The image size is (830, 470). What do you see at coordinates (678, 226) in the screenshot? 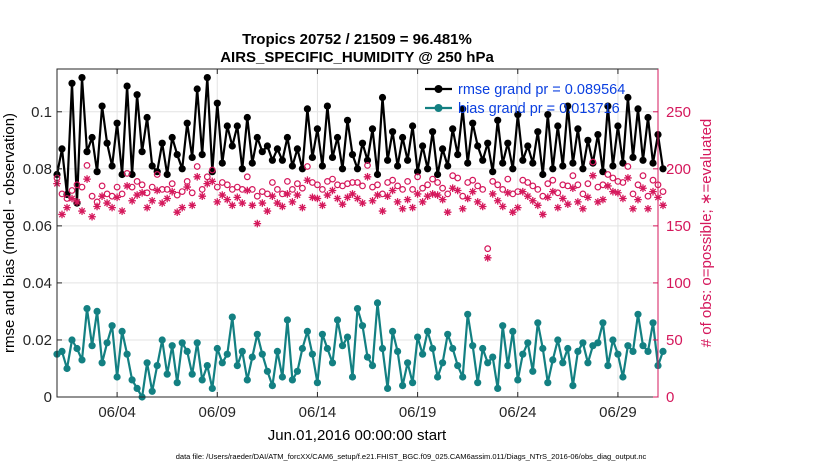
I see `y2-tick-label: 150` at bounding box center [678, 226].